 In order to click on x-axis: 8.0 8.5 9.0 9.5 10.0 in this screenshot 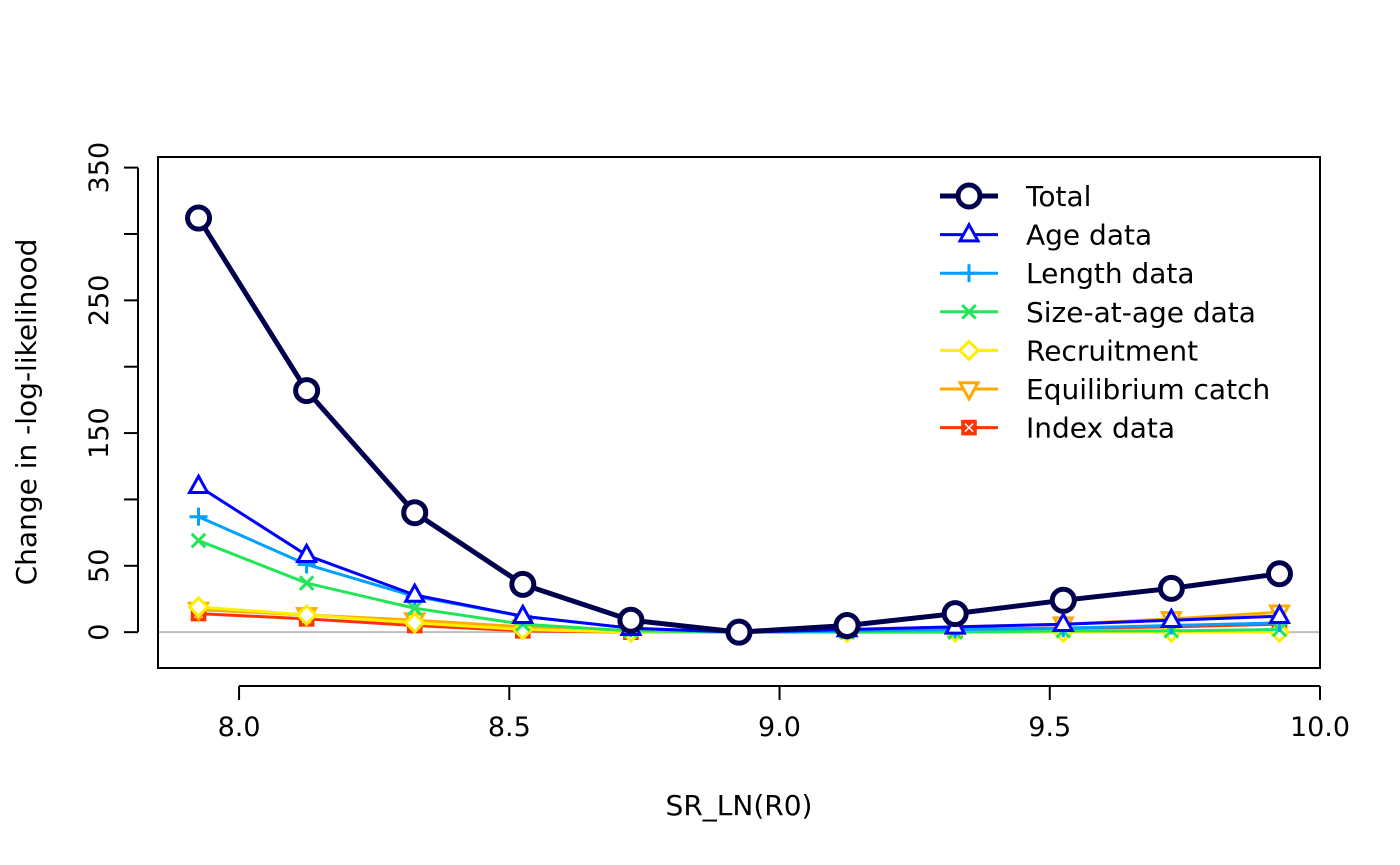, I will do `click(784, 714)`.